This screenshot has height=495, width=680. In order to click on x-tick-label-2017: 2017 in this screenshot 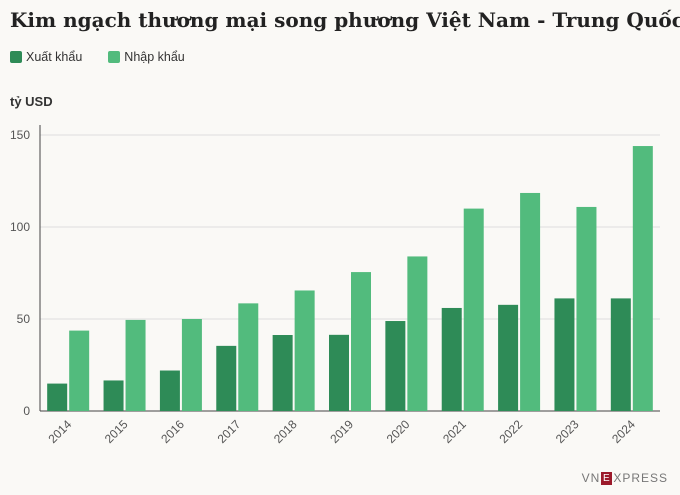, I will do `click(229, 431)`.